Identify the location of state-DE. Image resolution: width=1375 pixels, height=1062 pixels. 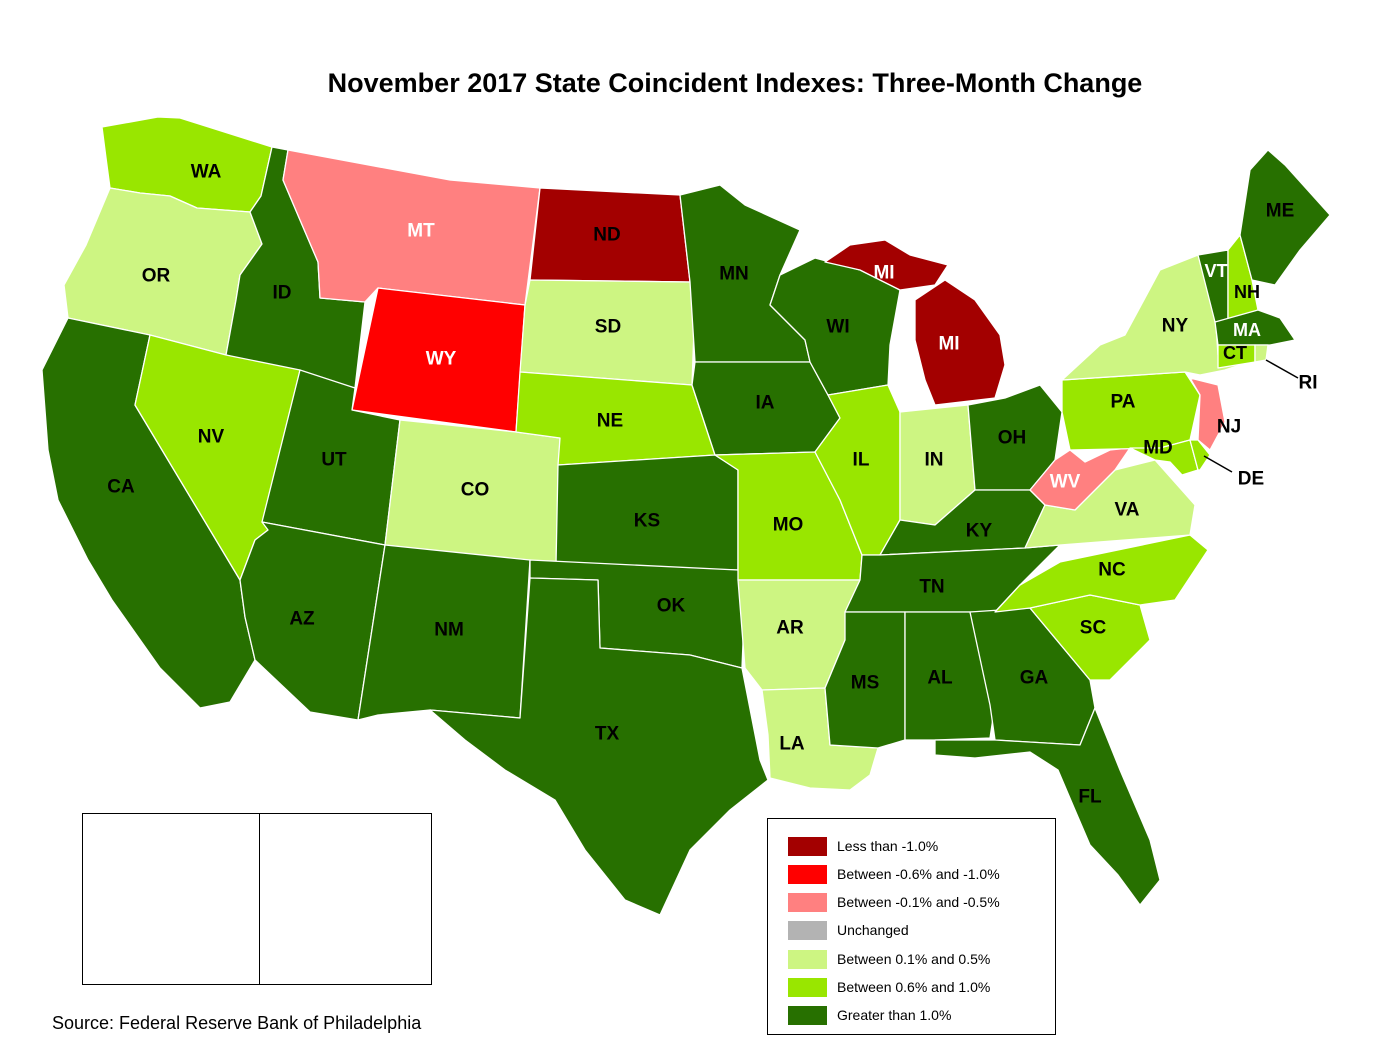
(1200, 455).